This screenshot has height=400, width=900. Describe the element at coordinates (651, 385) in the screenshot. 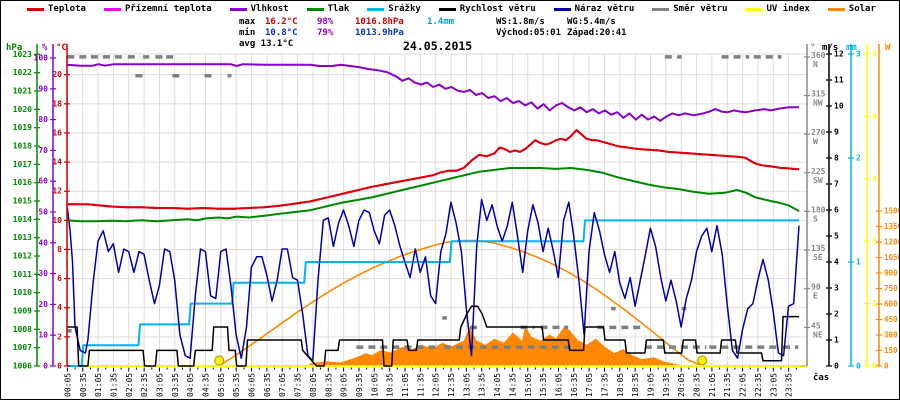

I see `x-tick-label: 19:05` at that location.